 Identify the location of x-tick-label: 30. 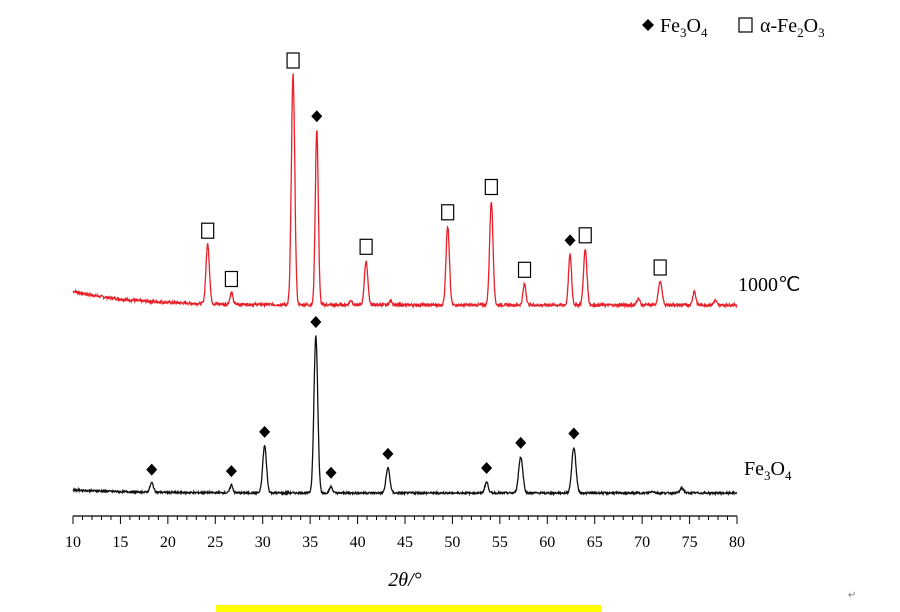
(263, 542).